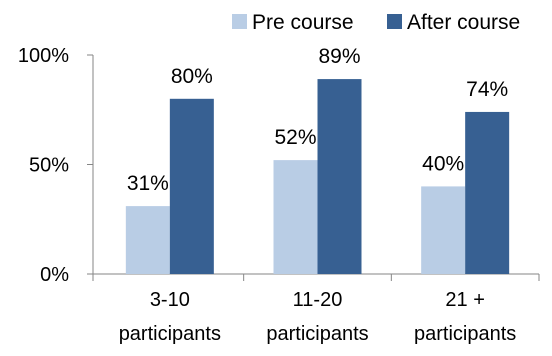 Image resolution: width=552 pixels, height=356 pixels. What do you see at coordinates (43, 56) in the screenshot?
I see `y-tick-label: 100%` at bounding box center [43, 56].